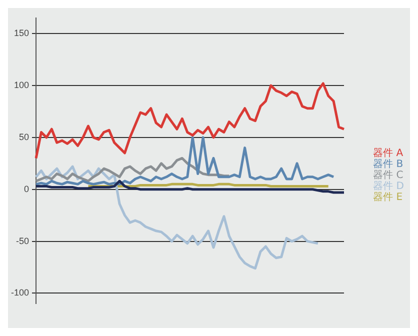 This screenshot has width=418, height=336. Describe the element at coordinates (388, 164) in the screenshot. I see `text: 器件 B` at that location.